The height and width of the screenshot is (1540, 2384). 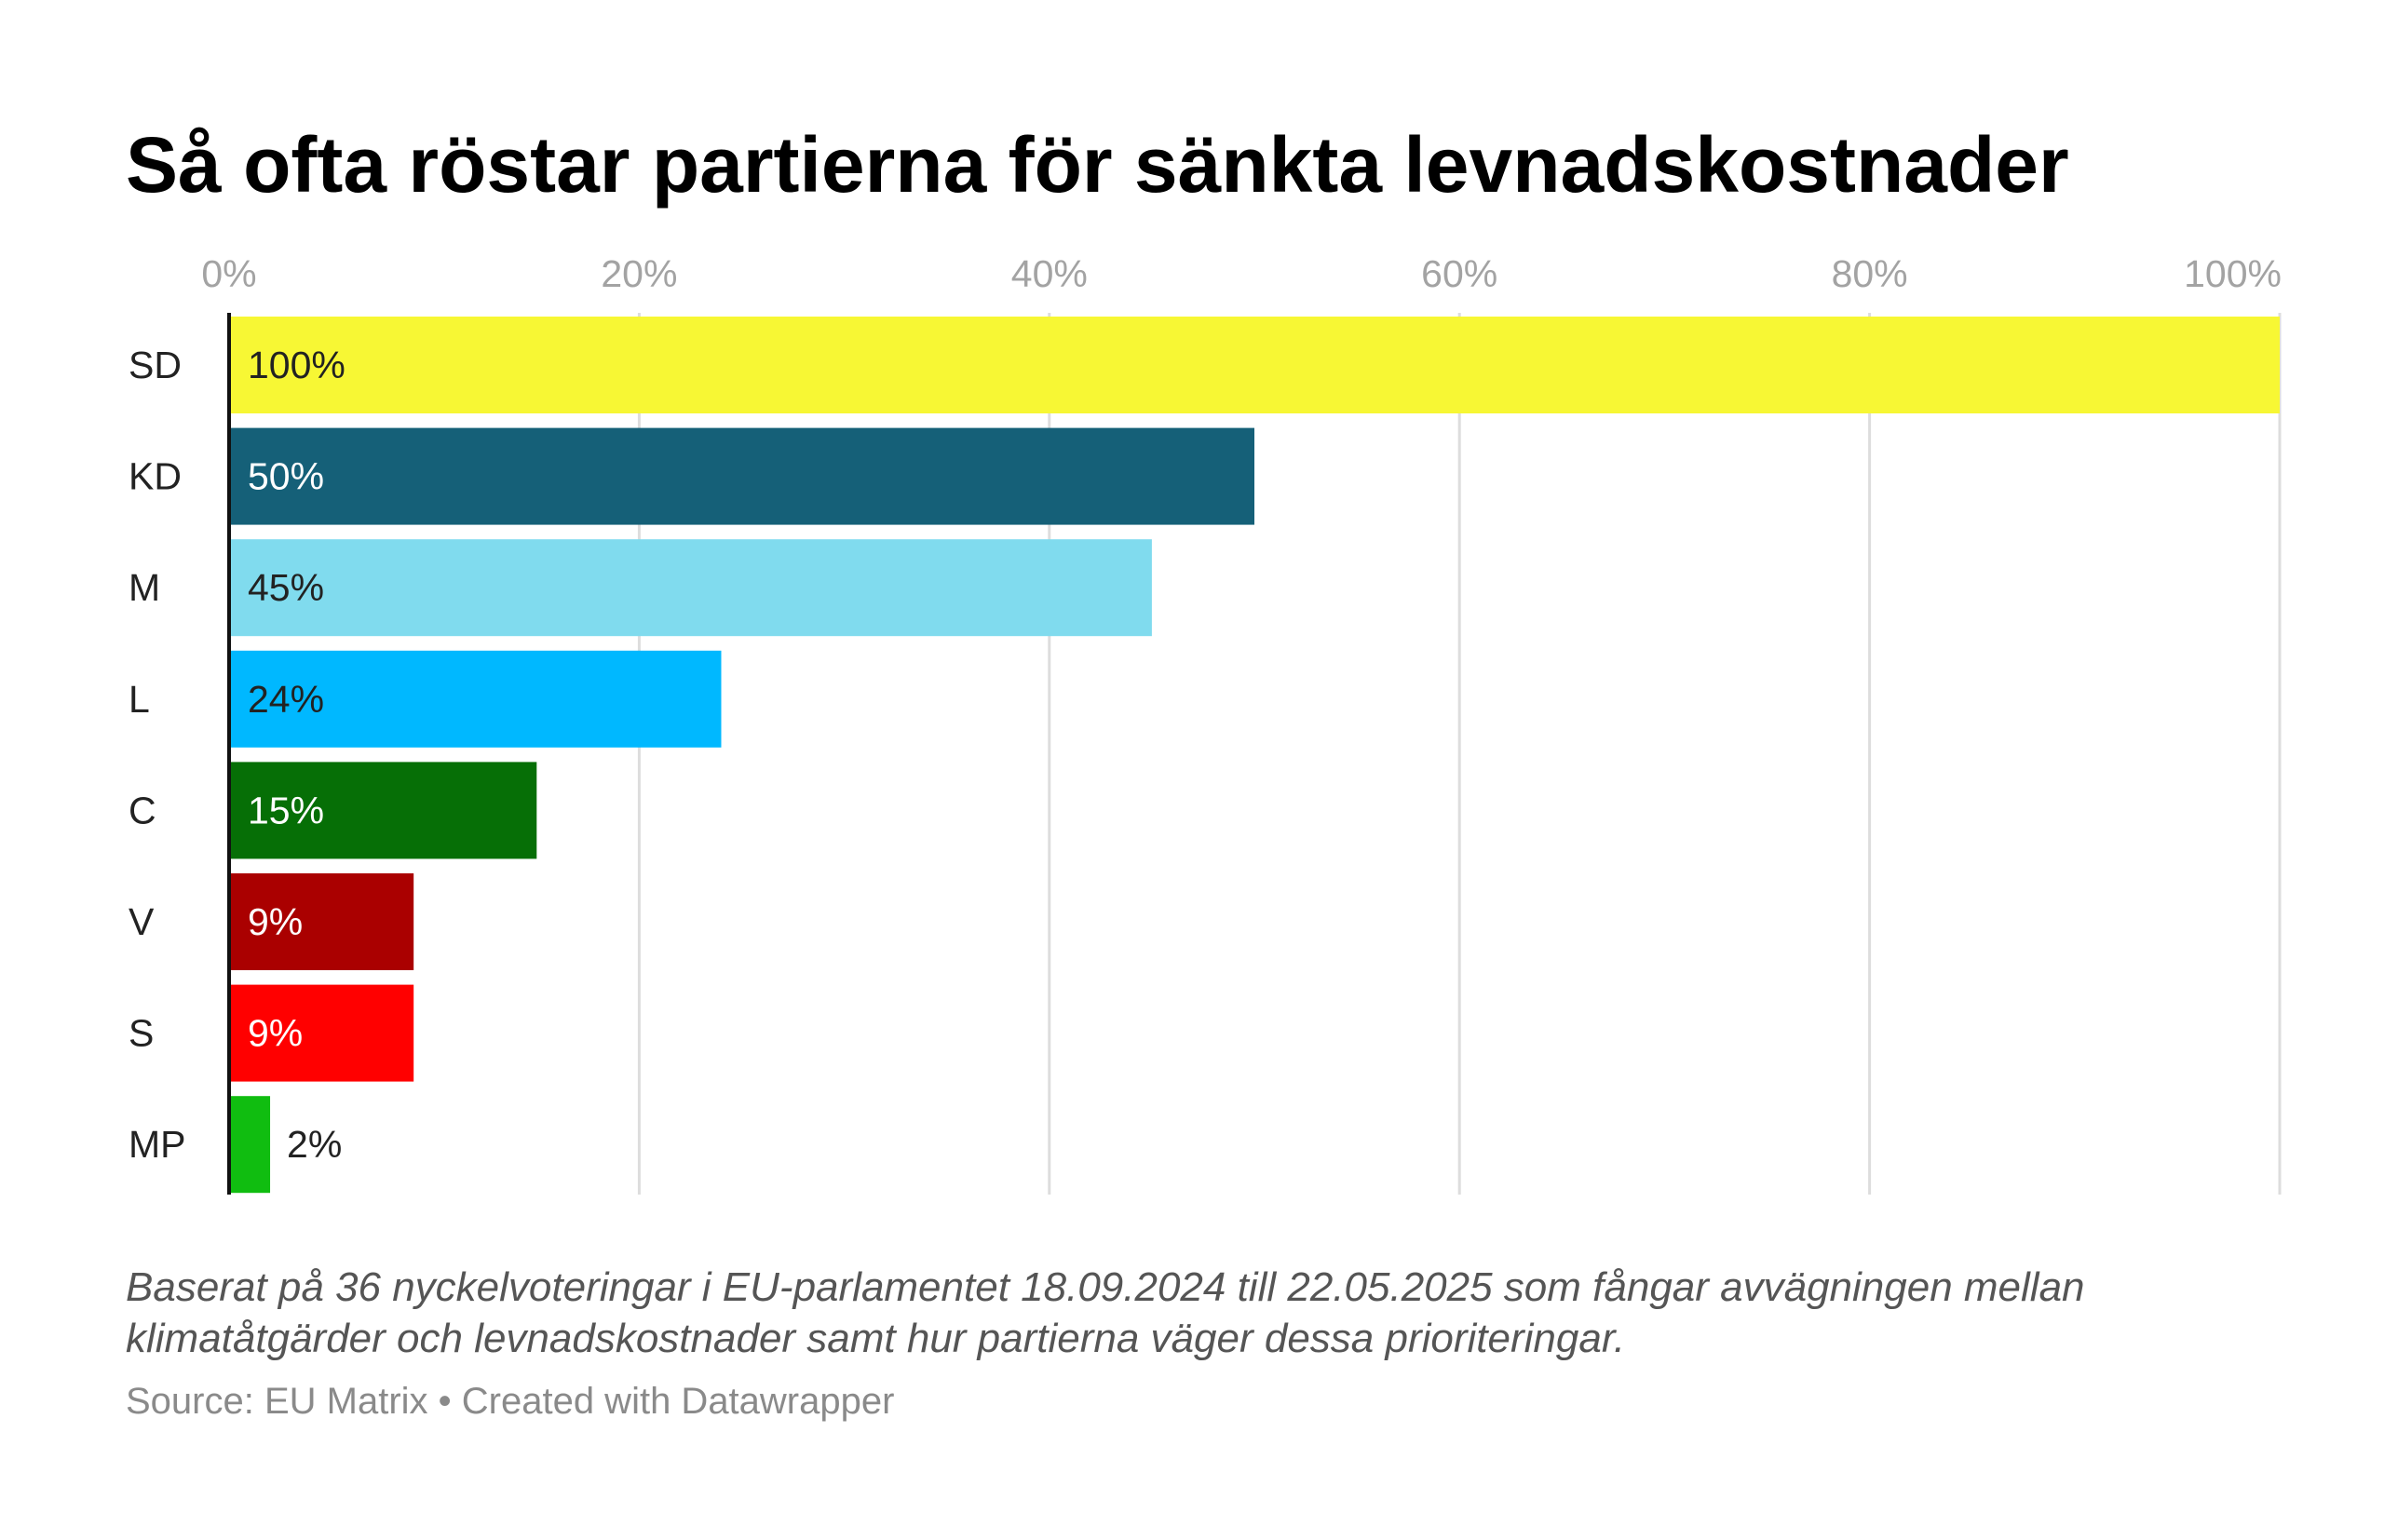 What do you see at coordinates (141, 1033) in the screenshot?
I see `category-label: S` at bounding box center [141, 1033].